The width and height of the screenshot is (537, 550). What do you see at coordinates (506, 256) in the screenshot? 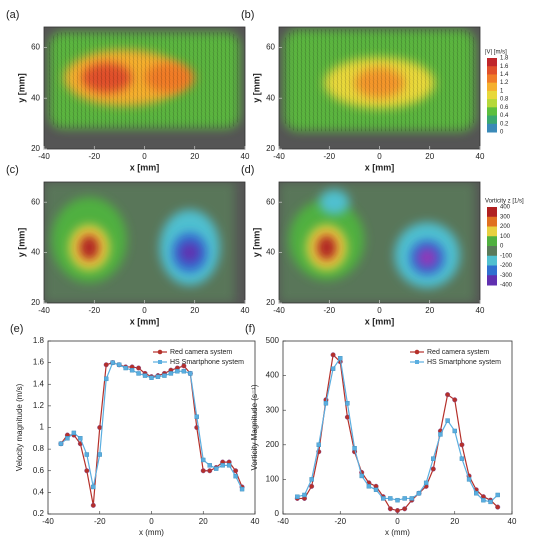
I see `colorbar-tick-label: -100` at bounding box center [506, 256].